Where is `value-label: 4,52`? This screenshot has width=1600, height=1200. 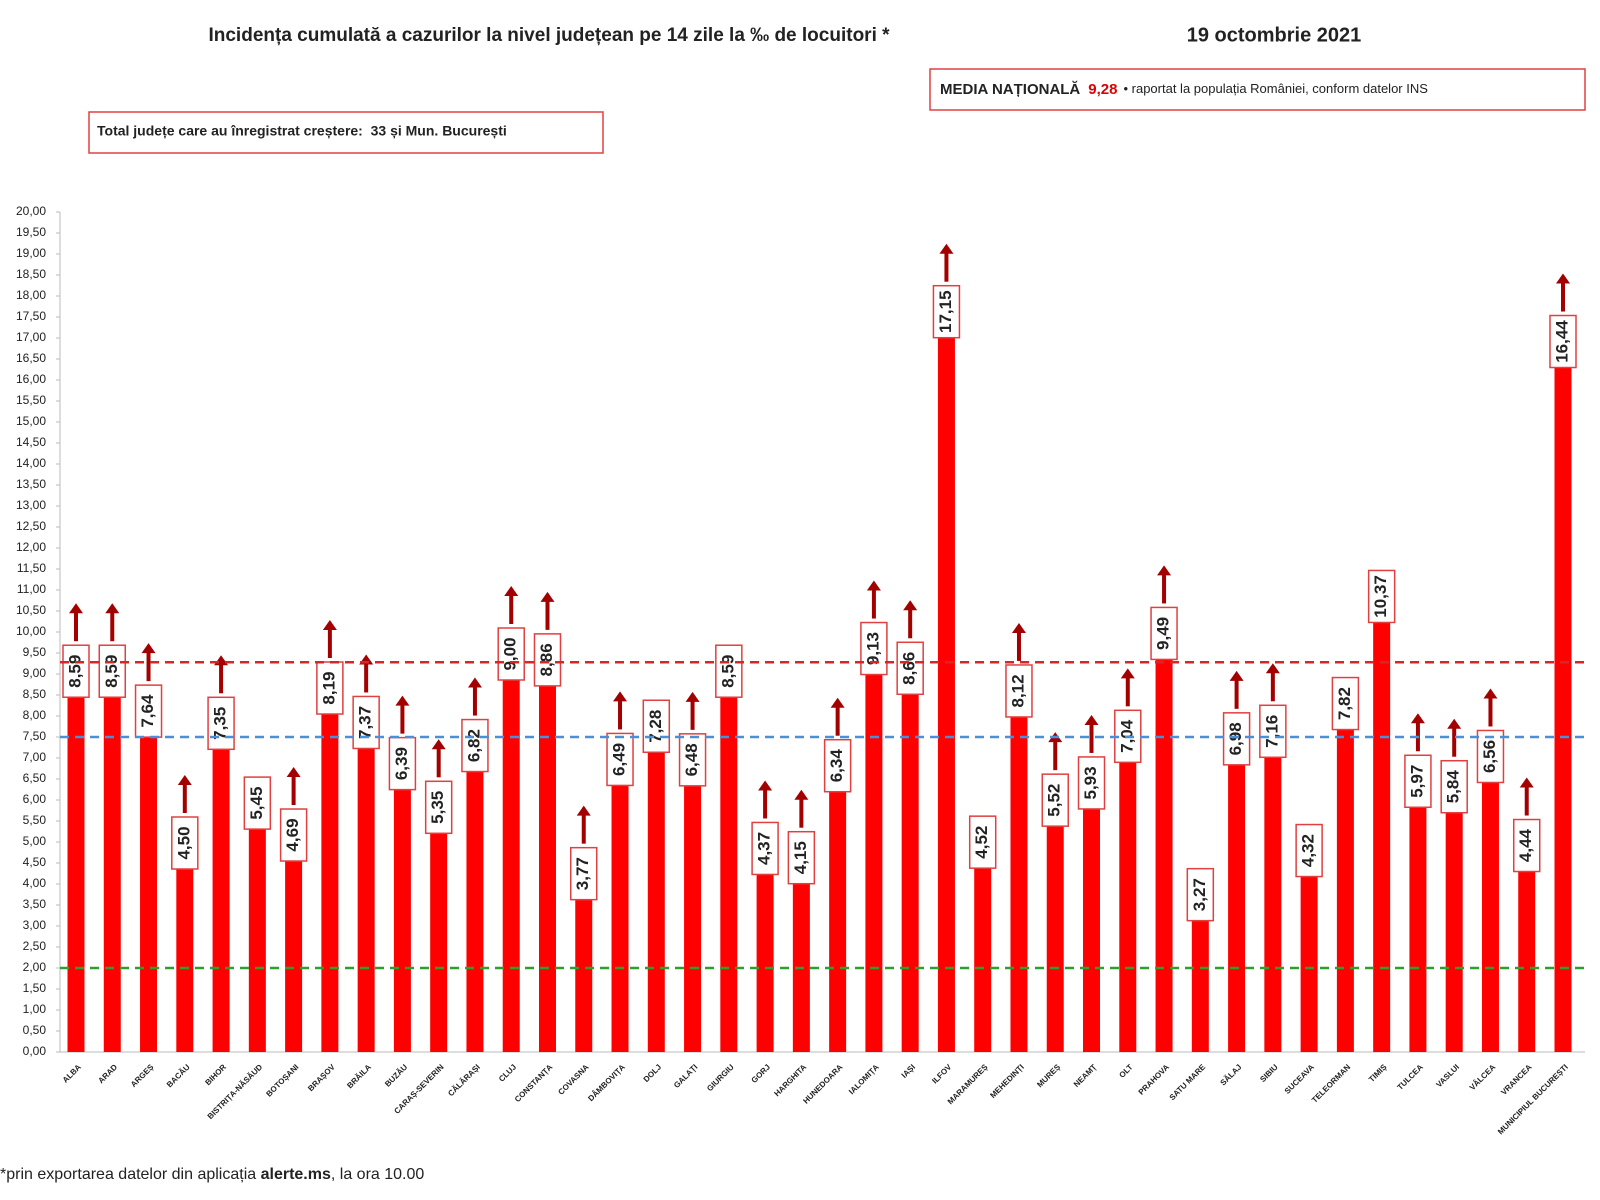 value-label: 4,52 is located at coordinates (981, 842).